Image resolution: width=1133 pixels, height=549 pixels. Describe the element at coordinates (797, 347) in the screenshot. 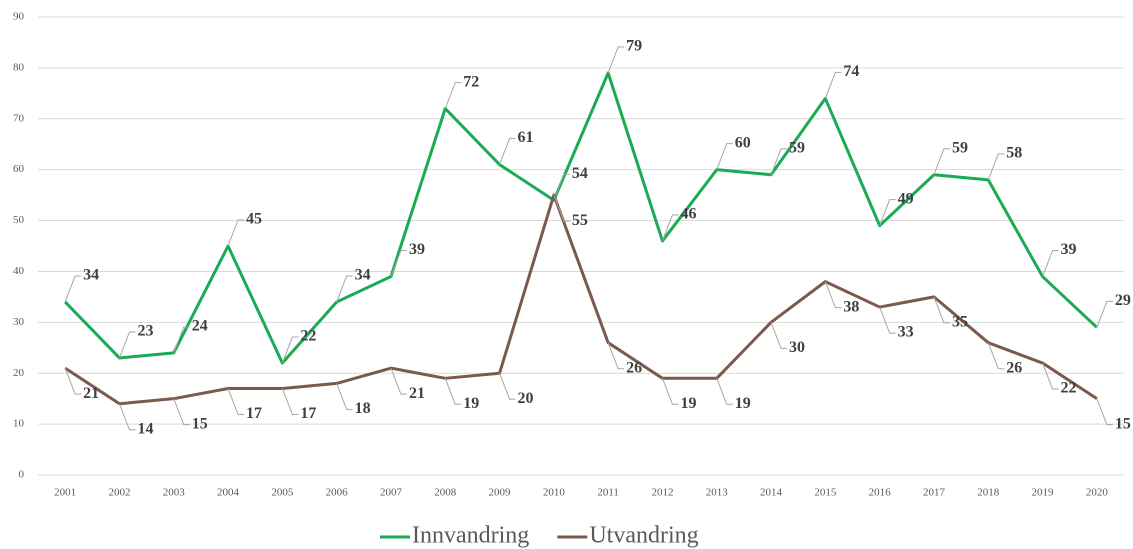

I see `data-label: 30` at that location.